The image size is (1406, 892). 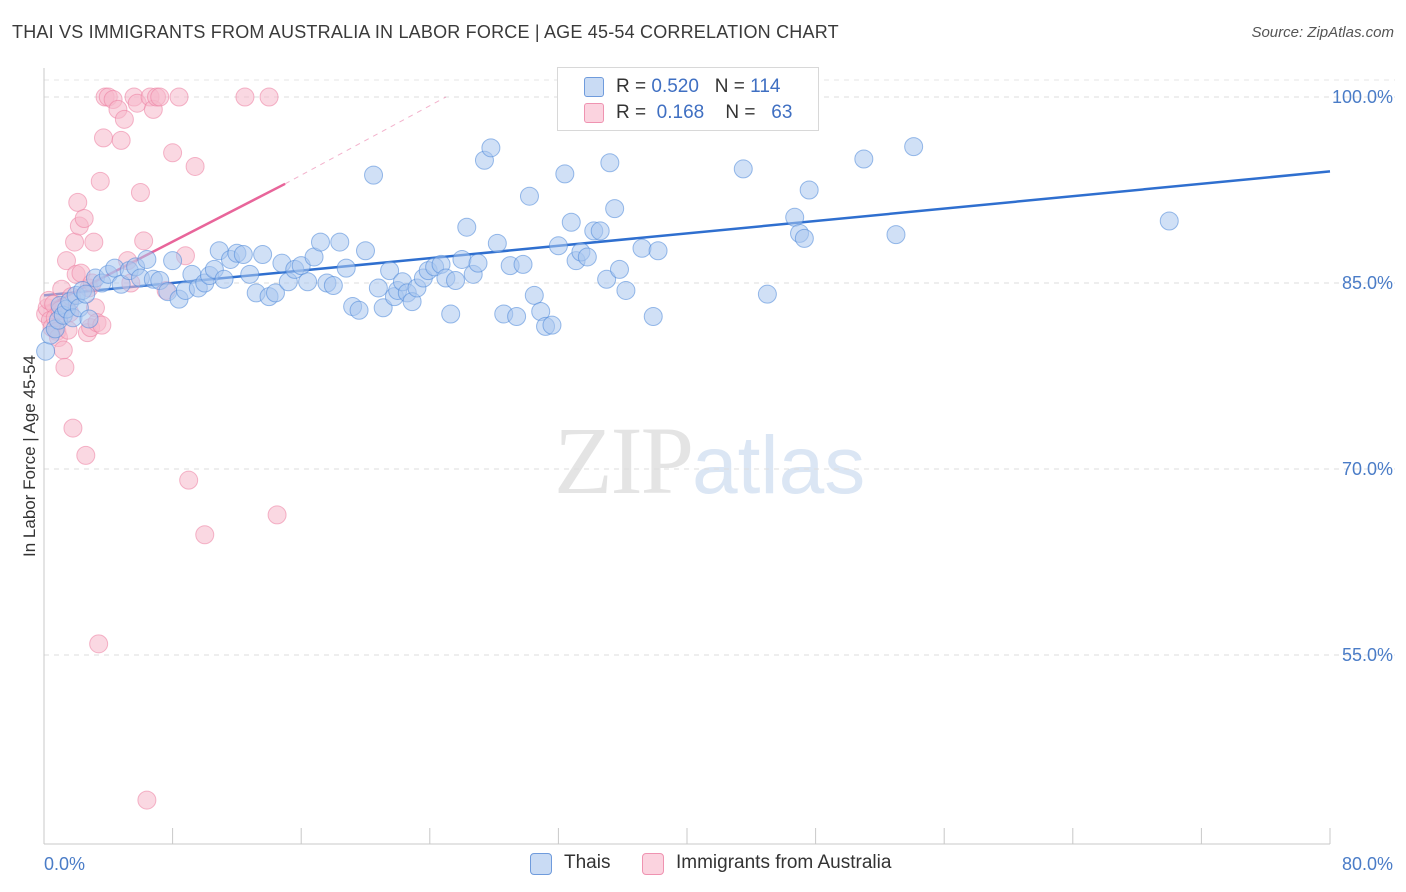 What do you see at coordinates (675, 86) in the screenshot?
I see `r-value: 0.520` at bounding box center [675, 86].